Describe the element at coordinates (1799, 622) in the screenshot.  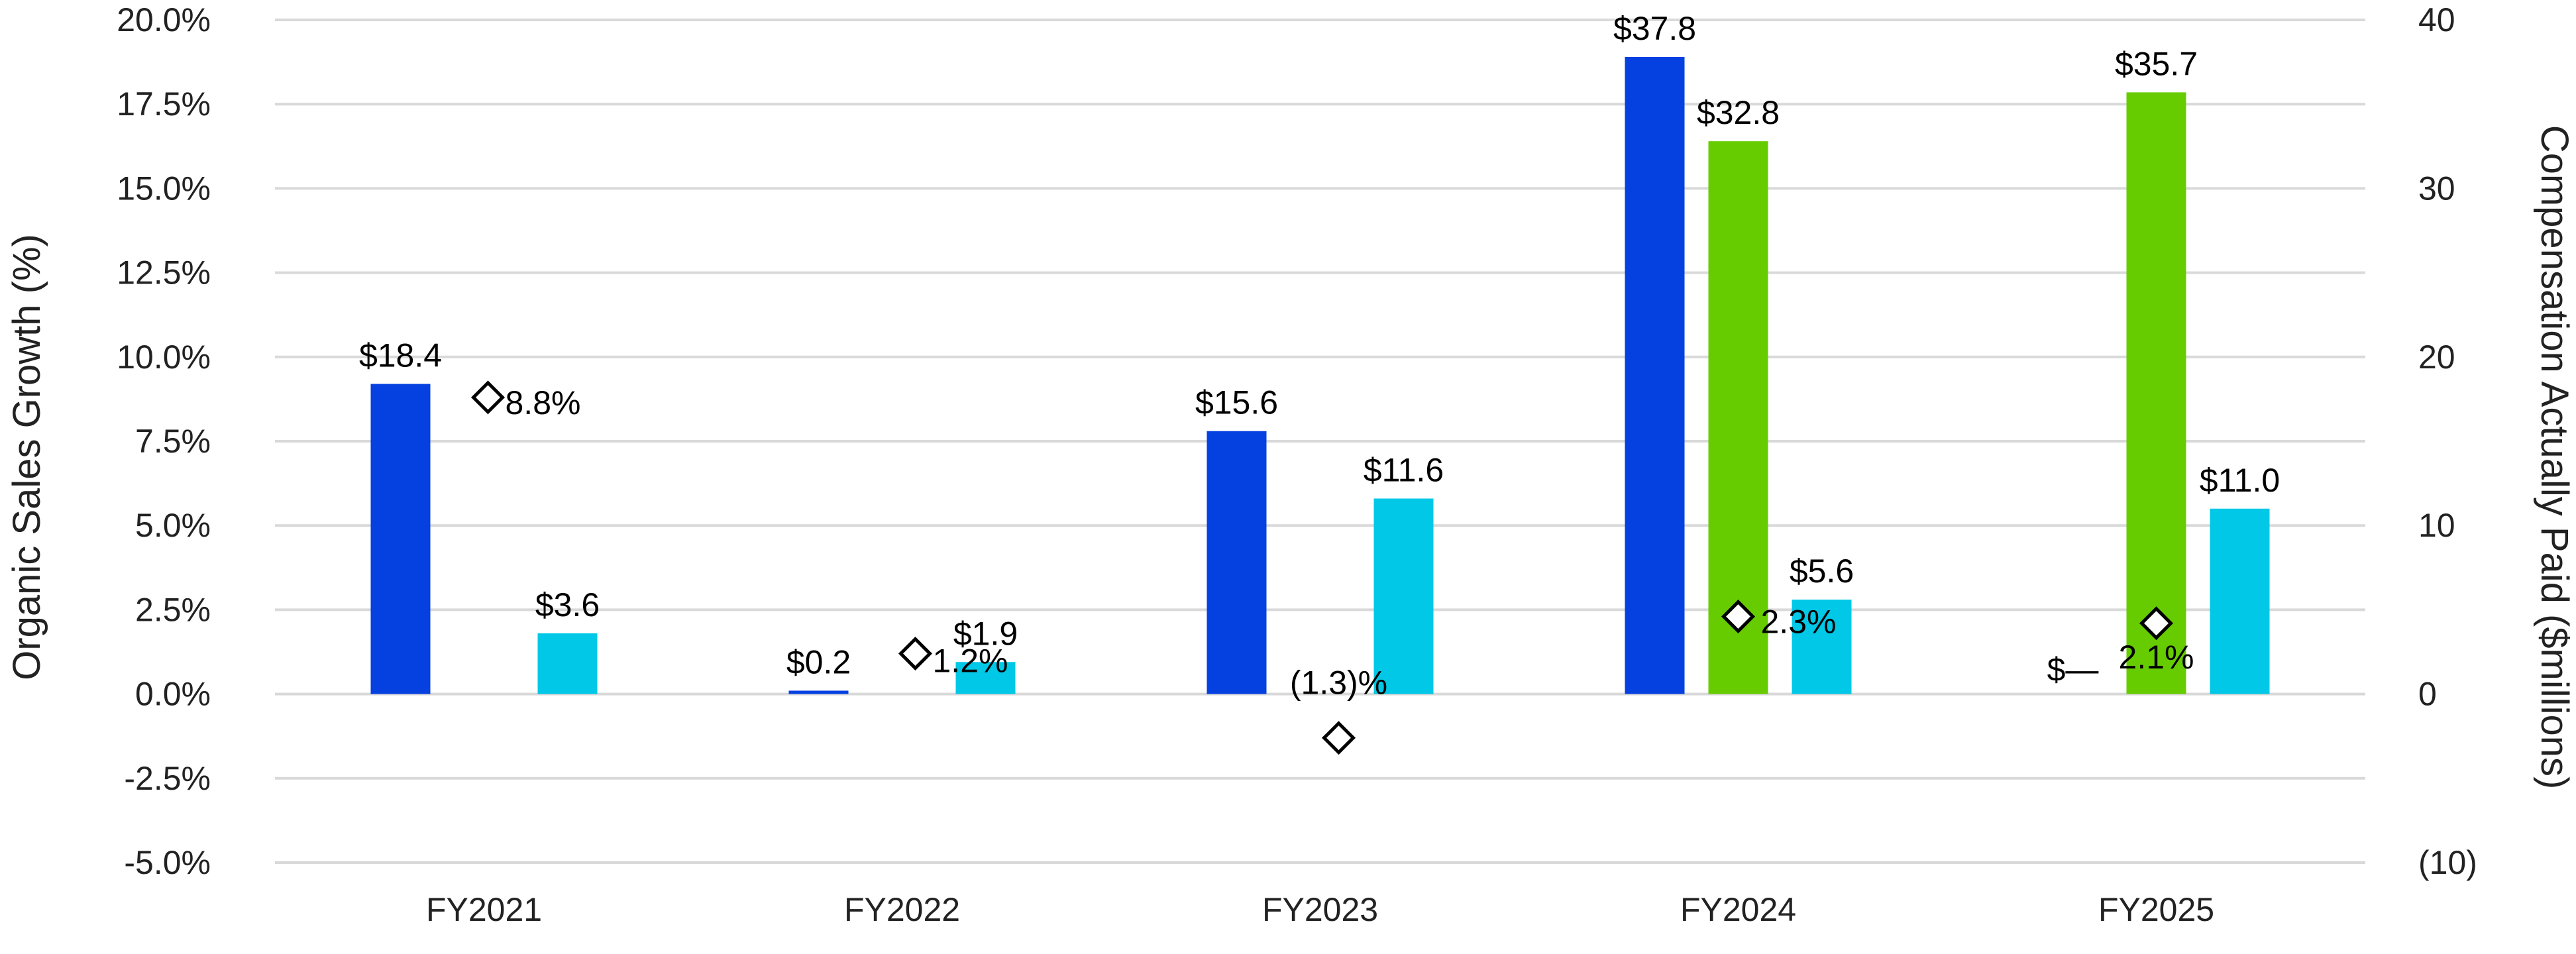
I see `growth-value-label: 2.3%` at that location.